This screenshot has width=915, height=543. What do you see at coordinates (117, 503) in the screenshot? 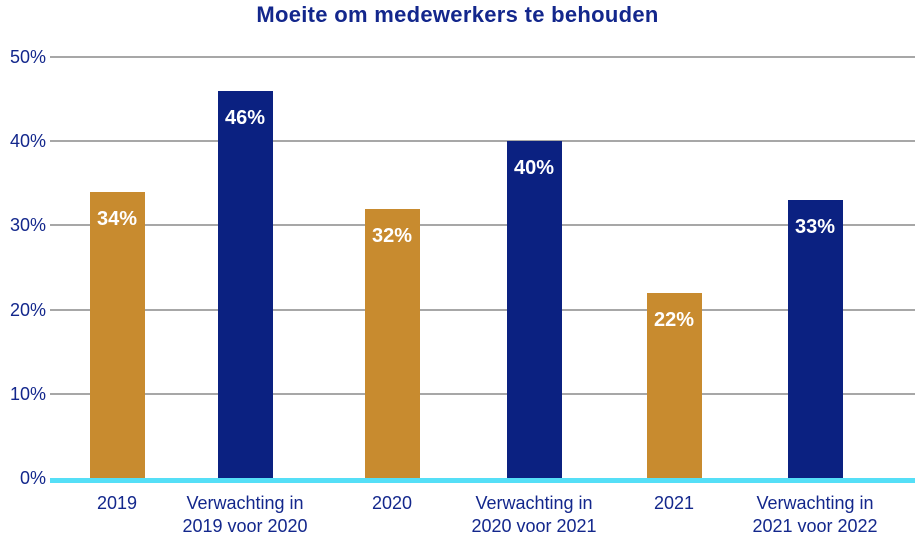
I see `x-axis-category-label: 2019` at bounding box center [117, 503].